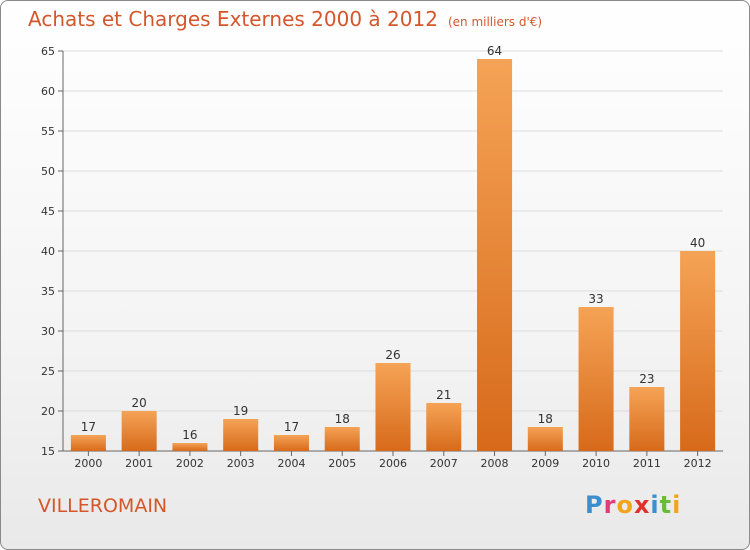 This screenshot has height=550, width=750. Describe the element at coordinates (595, 299) in the screenshot. I see `value-label: 33` at that location.